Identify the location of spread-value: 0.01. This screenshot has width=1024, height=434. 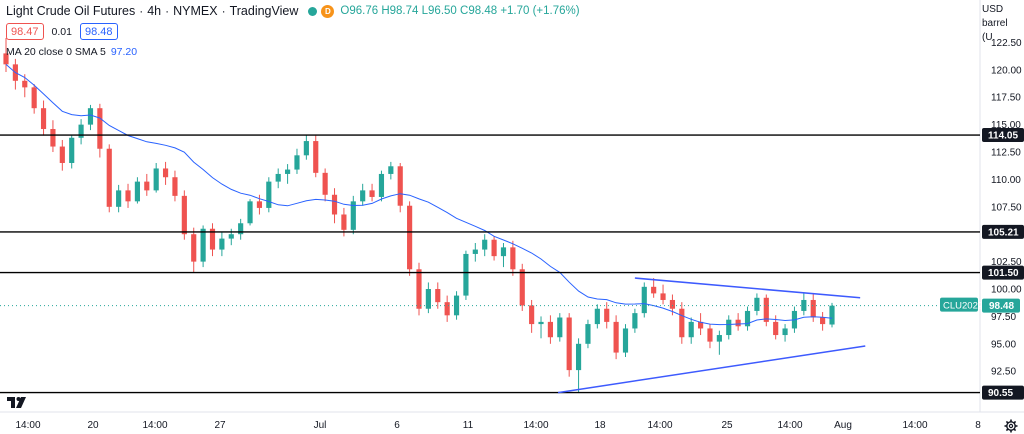
(61, 31).